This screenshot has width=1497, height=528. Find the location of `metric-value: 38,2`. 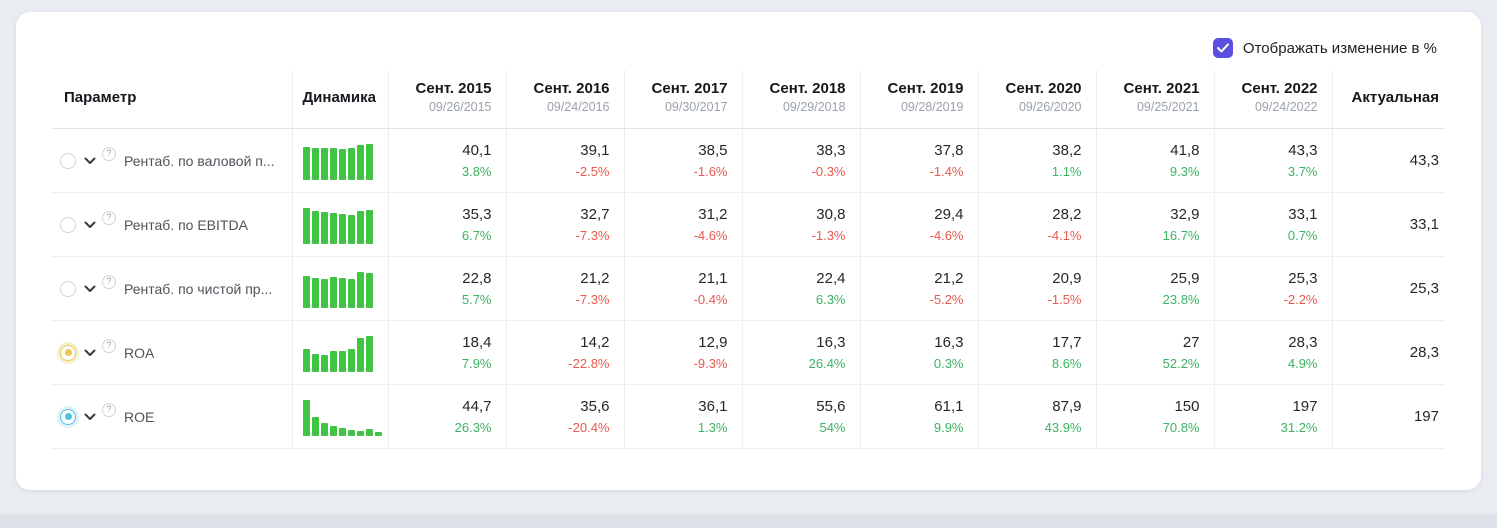

metric-value: 38,2 is located at coordinates (1067, 150).